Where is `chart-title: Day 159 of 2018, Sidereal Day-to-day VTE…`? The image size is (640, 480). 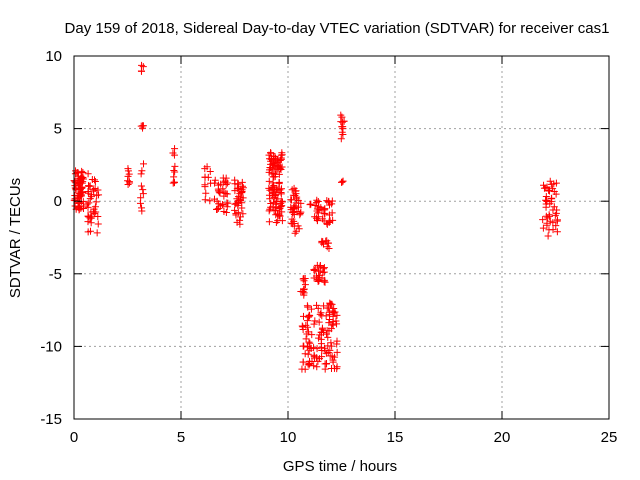
chart-title: Day 159 of 2018, Sidereal Day-to-day VTE… is located at coordinates (337, 28).